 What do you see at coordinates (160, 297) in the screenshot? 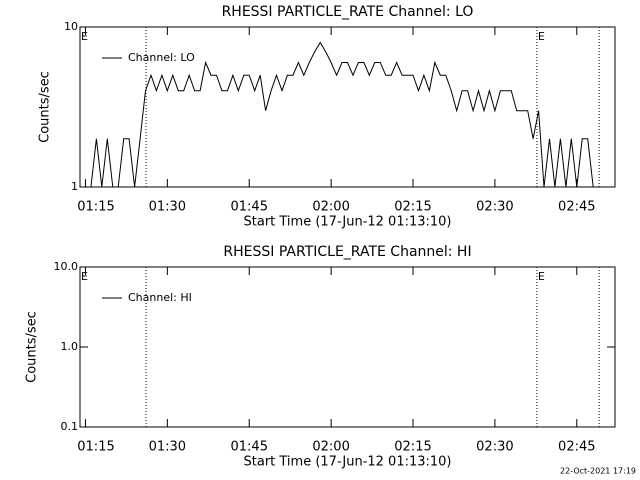
I see `legend-label: Channel: HI` at bounding box center [160, 297].